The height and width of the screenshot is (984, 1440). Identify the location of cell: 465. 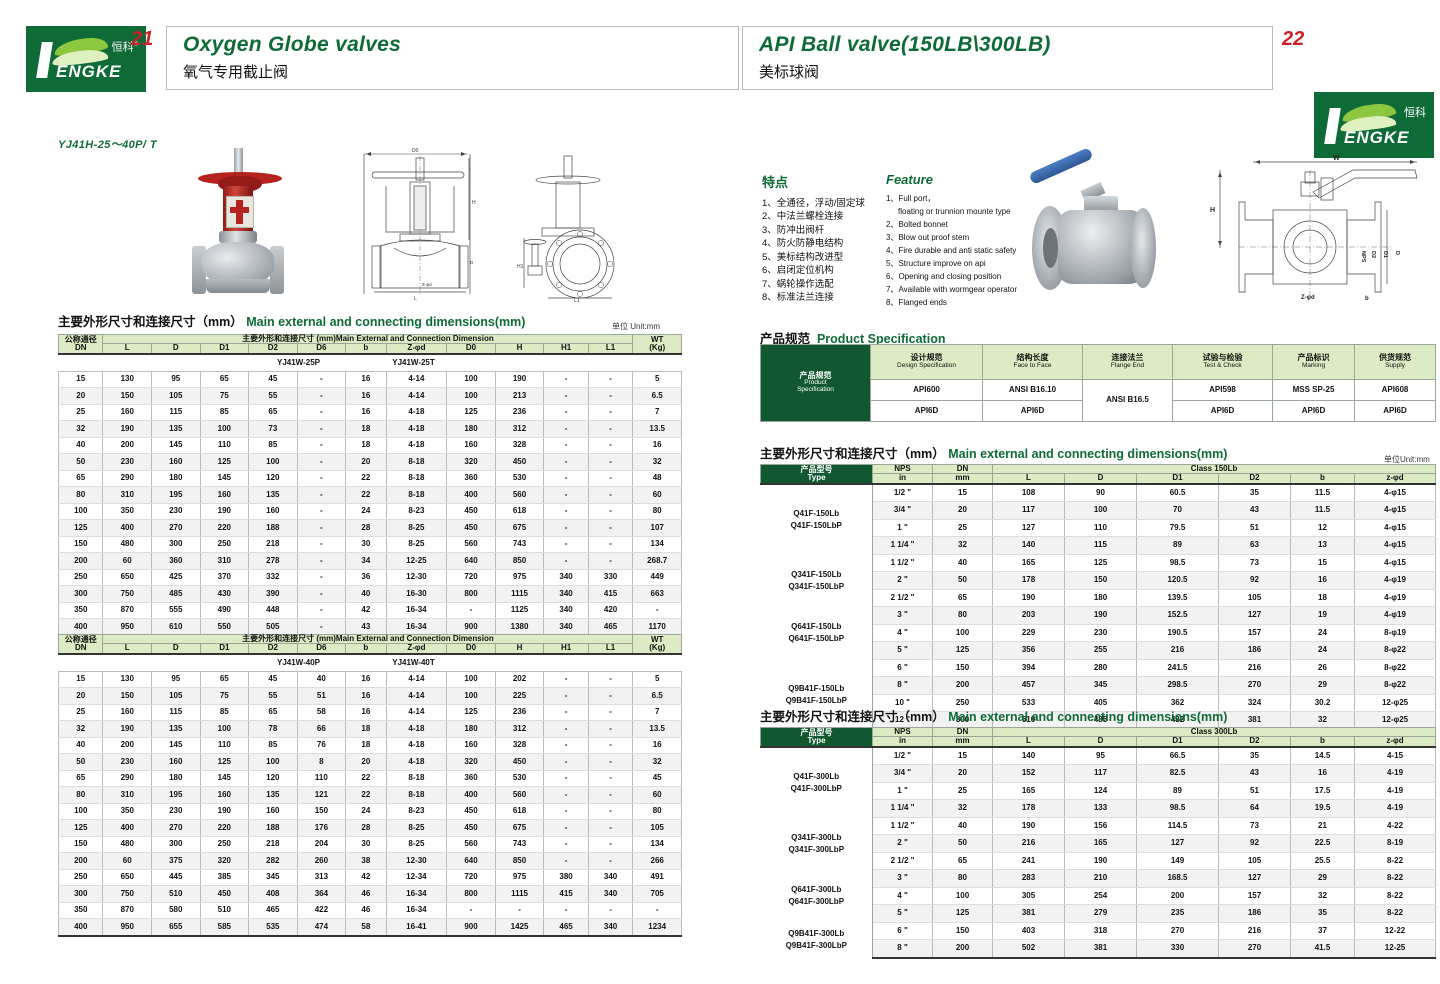
(566, 927).